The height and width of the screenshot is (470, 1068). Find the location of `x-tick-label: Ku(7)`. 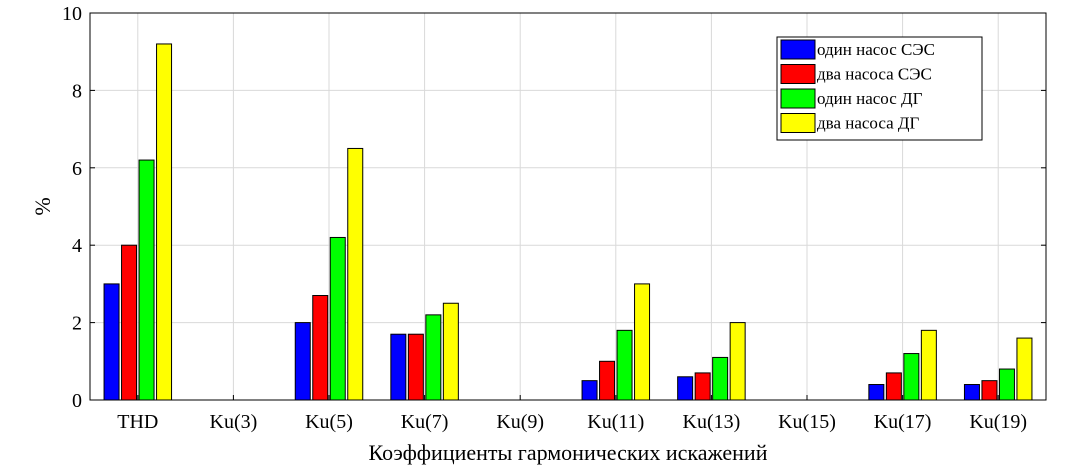

x-tick-label: Ku(7) is located at coordinates (425, 422).